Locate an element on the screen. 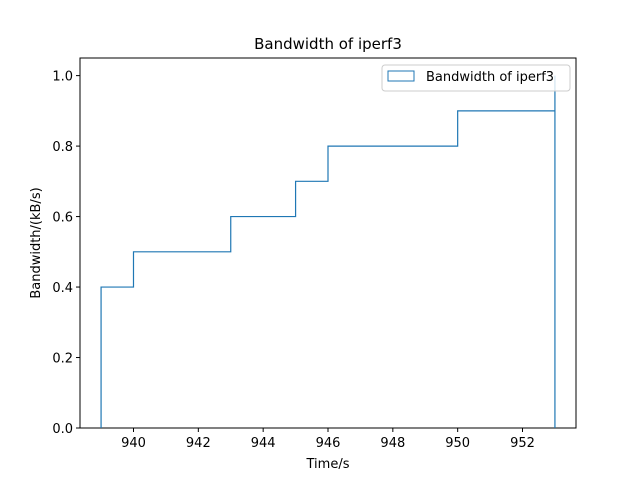  y-tick-label: 0.0 is located at coordinates (62, 429).